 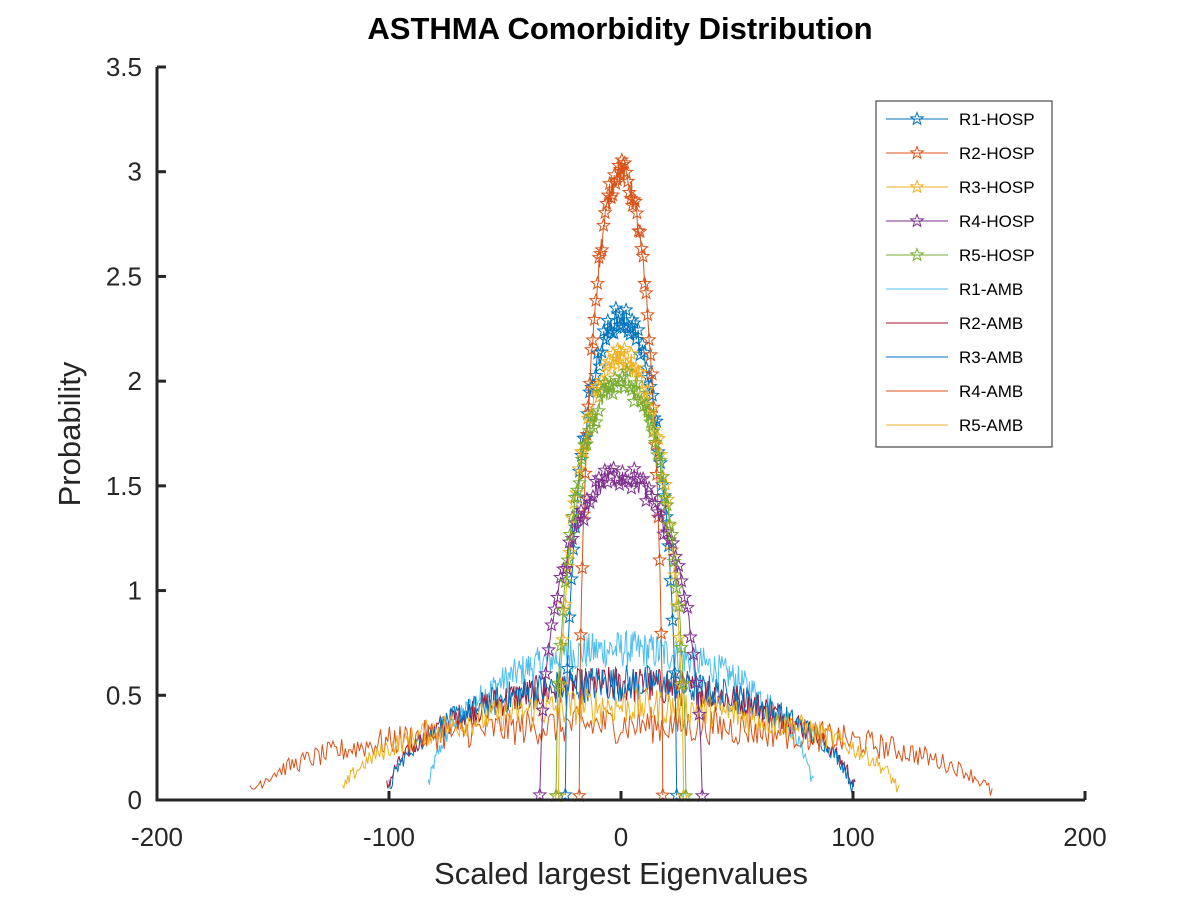 What do you see at coordinates (991, 289) in the screenshot?
I see `legend-label: R1-AMB` at bounding box center [991, 289].